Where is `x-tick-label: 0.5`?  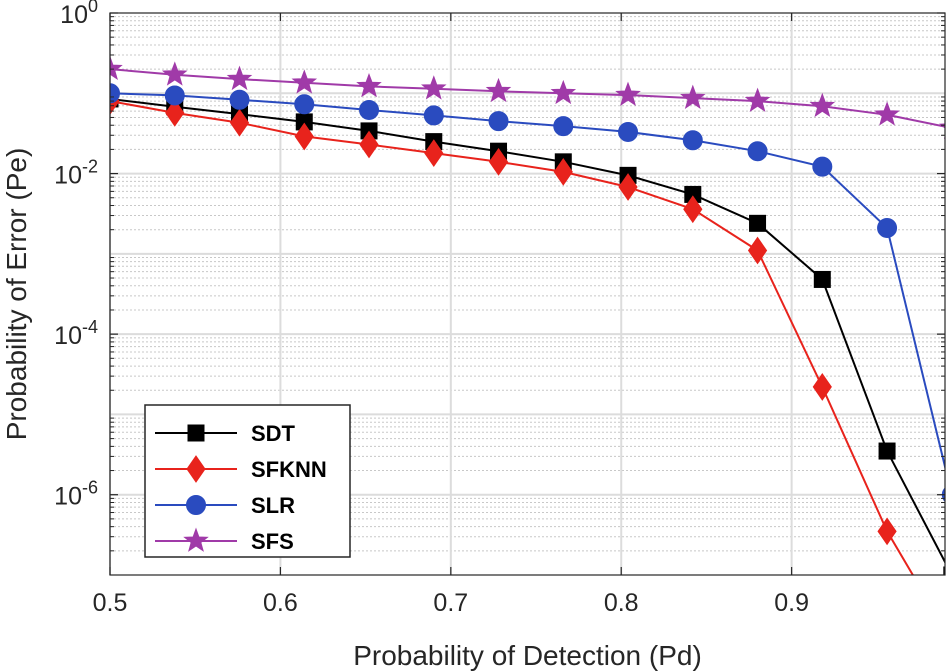
x-tick-label: 0.5 is located at coordinates (110, 603).